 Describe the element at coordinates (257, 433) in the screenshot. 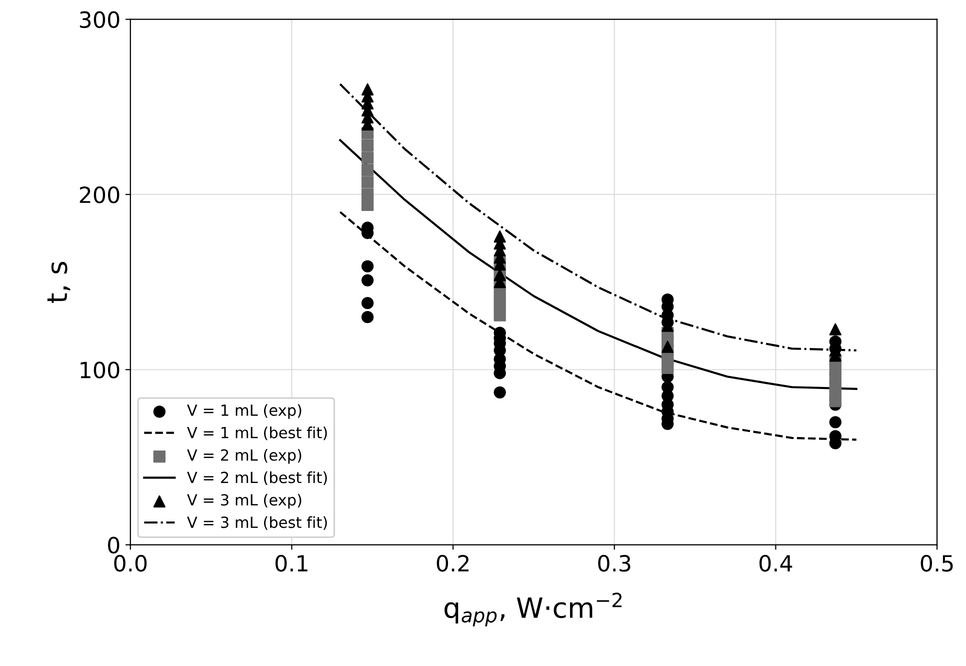

I see `legend-label: V = 1 mL (best fit)` at that location.